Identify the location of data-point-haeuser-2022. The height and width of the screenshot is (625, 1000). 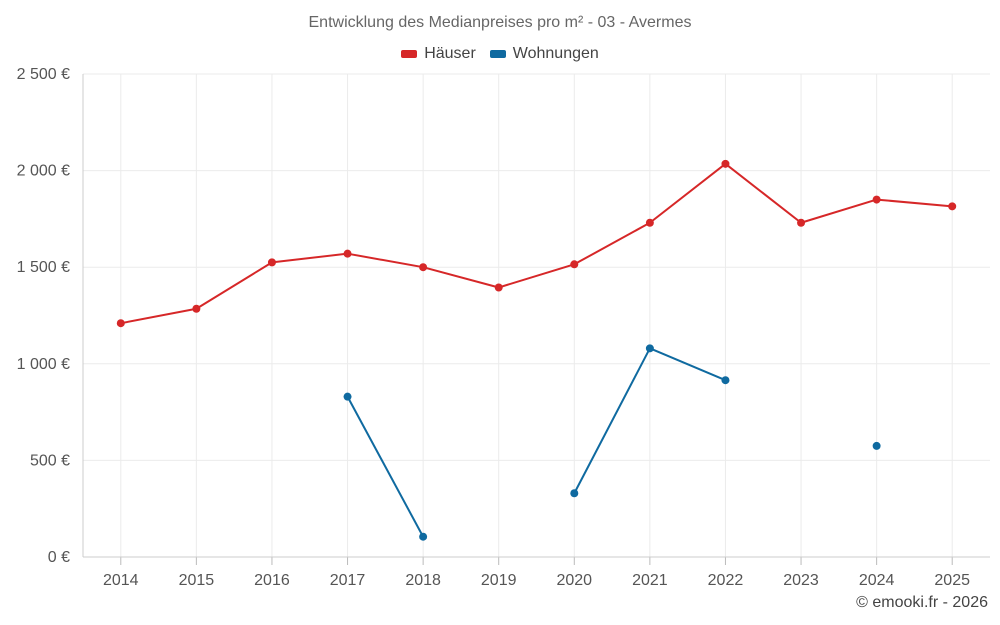
(725, 163).